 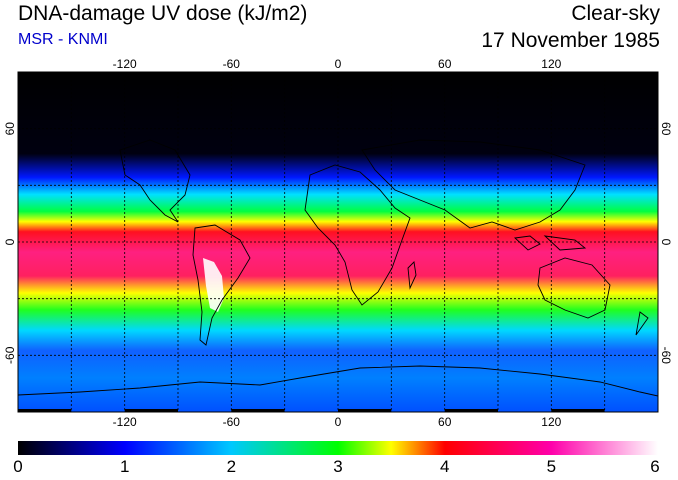 I want to click on colorbar-label: 4, so click(x=444, y=466).